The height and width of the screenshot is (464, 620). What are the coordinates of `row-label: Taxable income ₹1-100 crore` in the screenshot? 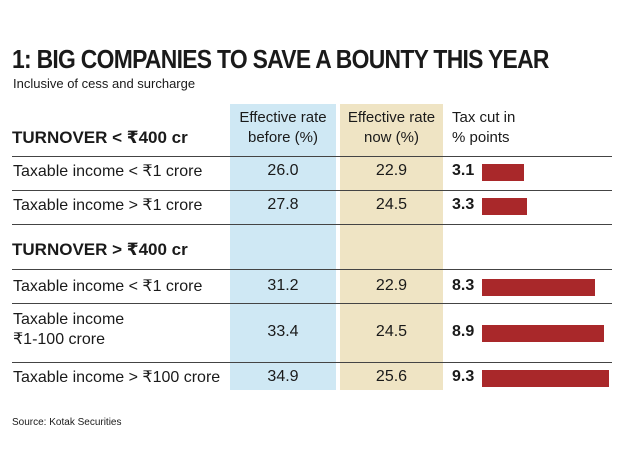 It's located at (68, 330).